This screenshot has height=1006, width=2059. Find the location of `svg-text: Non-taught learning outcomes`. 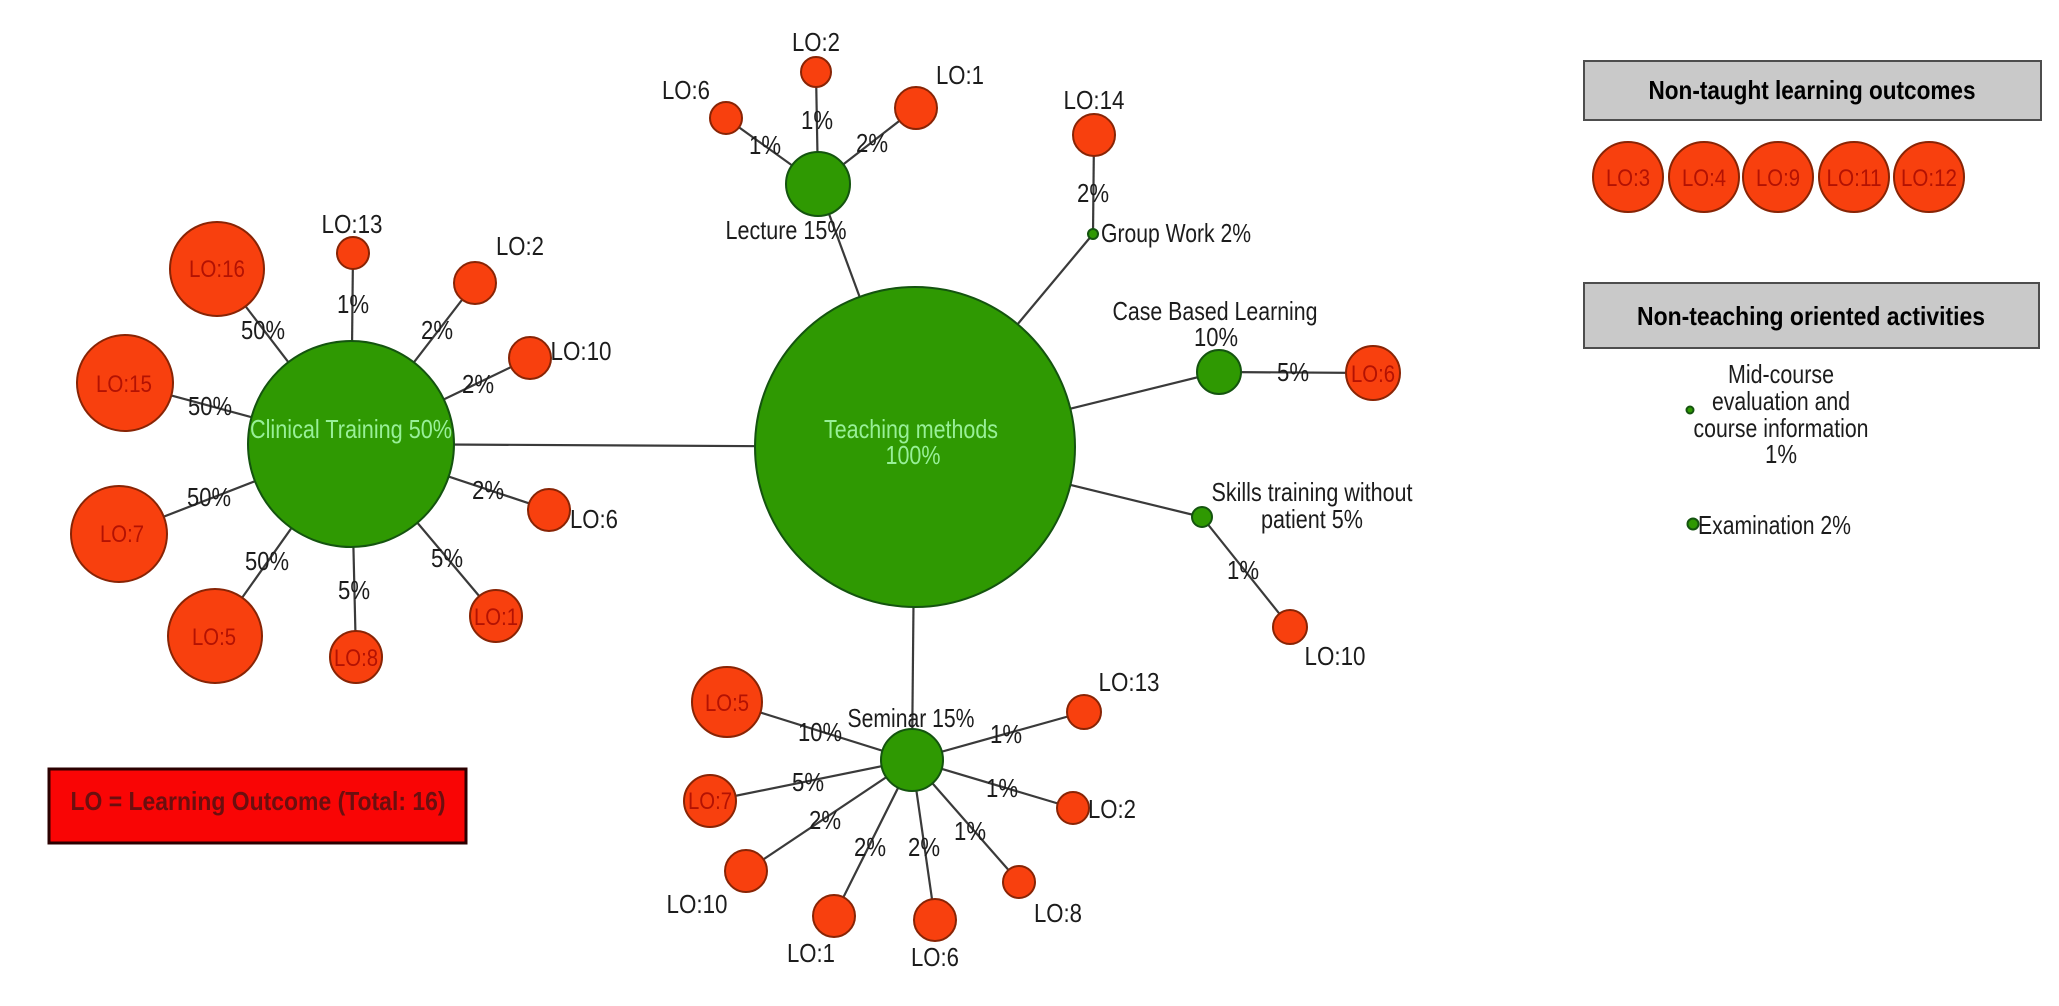

svg-text: Non-taught learning outcomes is located at coordinates (1812, 90).